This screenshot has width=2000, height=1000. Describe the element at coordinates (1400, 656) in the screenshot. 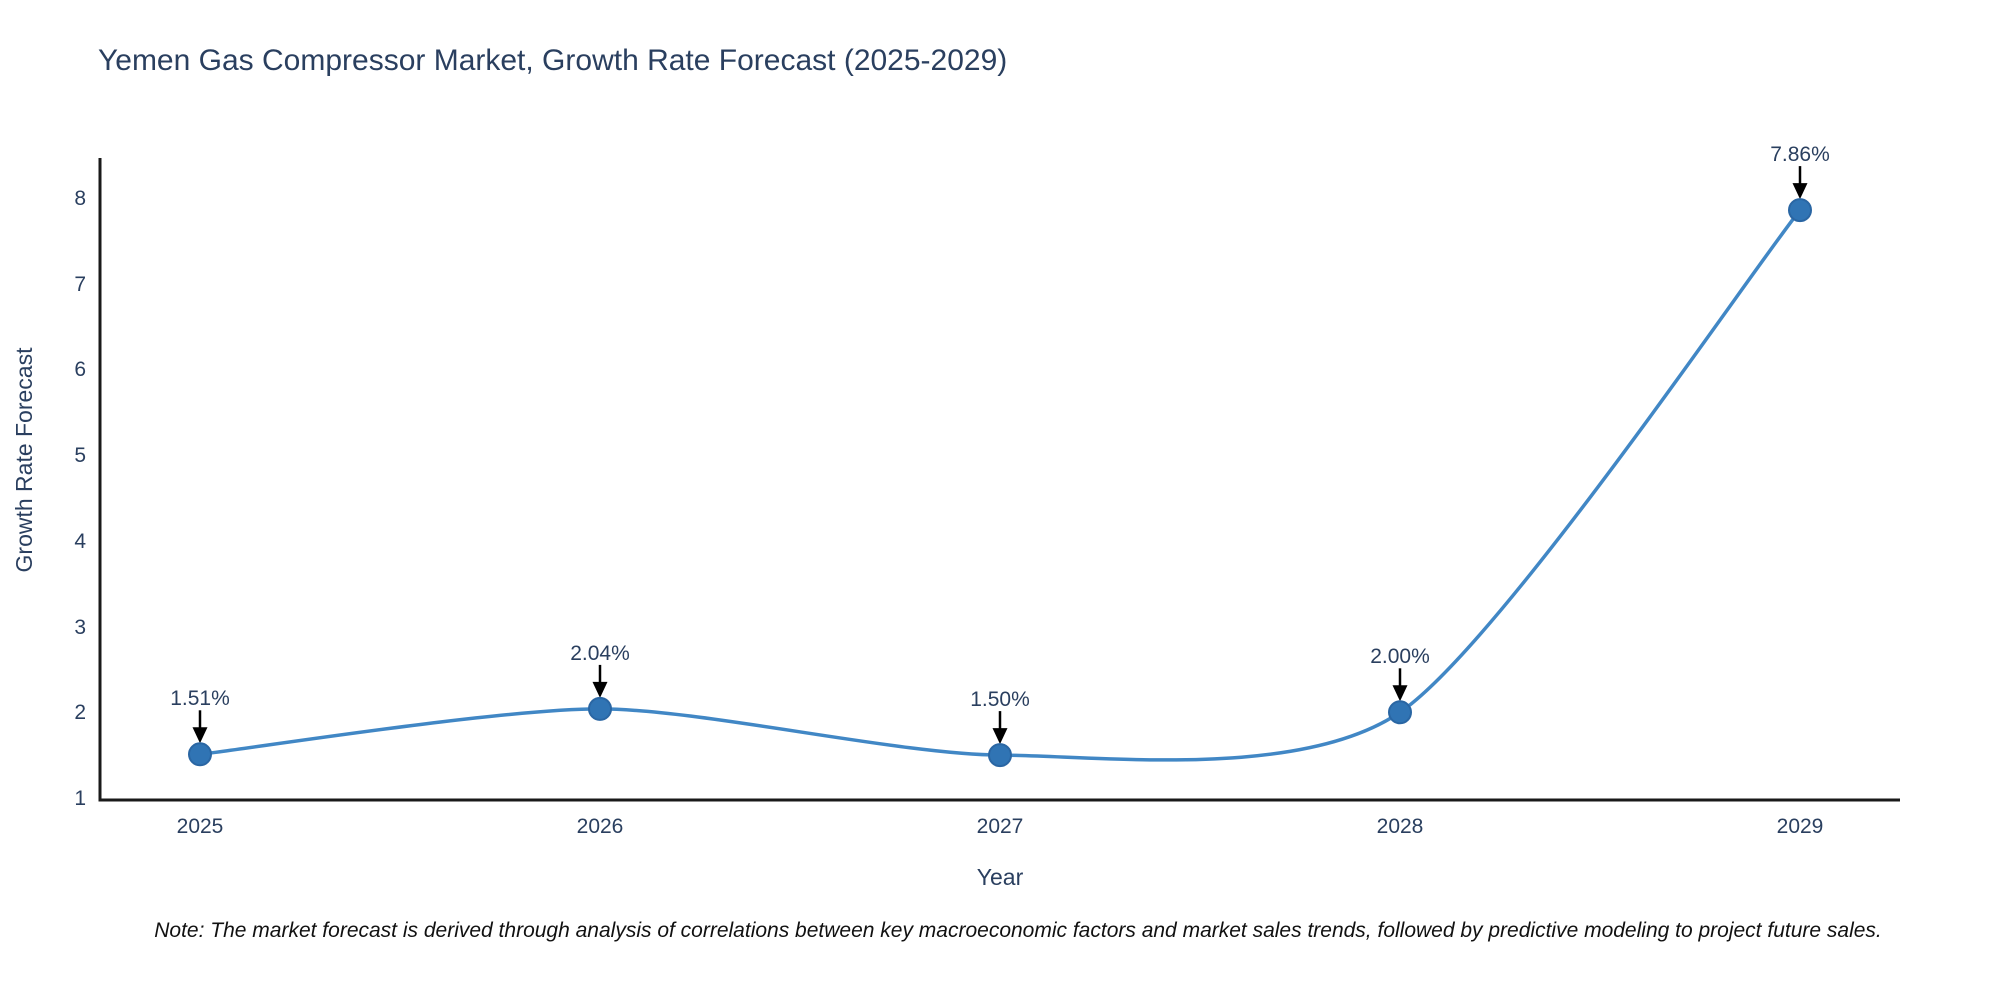

I see `point-value-label: 2.00%` at that location.